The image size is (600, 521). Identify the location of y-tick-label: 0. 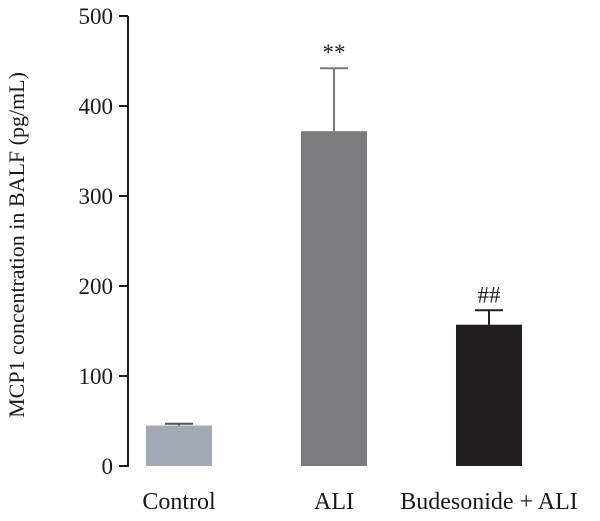
(108, 466).